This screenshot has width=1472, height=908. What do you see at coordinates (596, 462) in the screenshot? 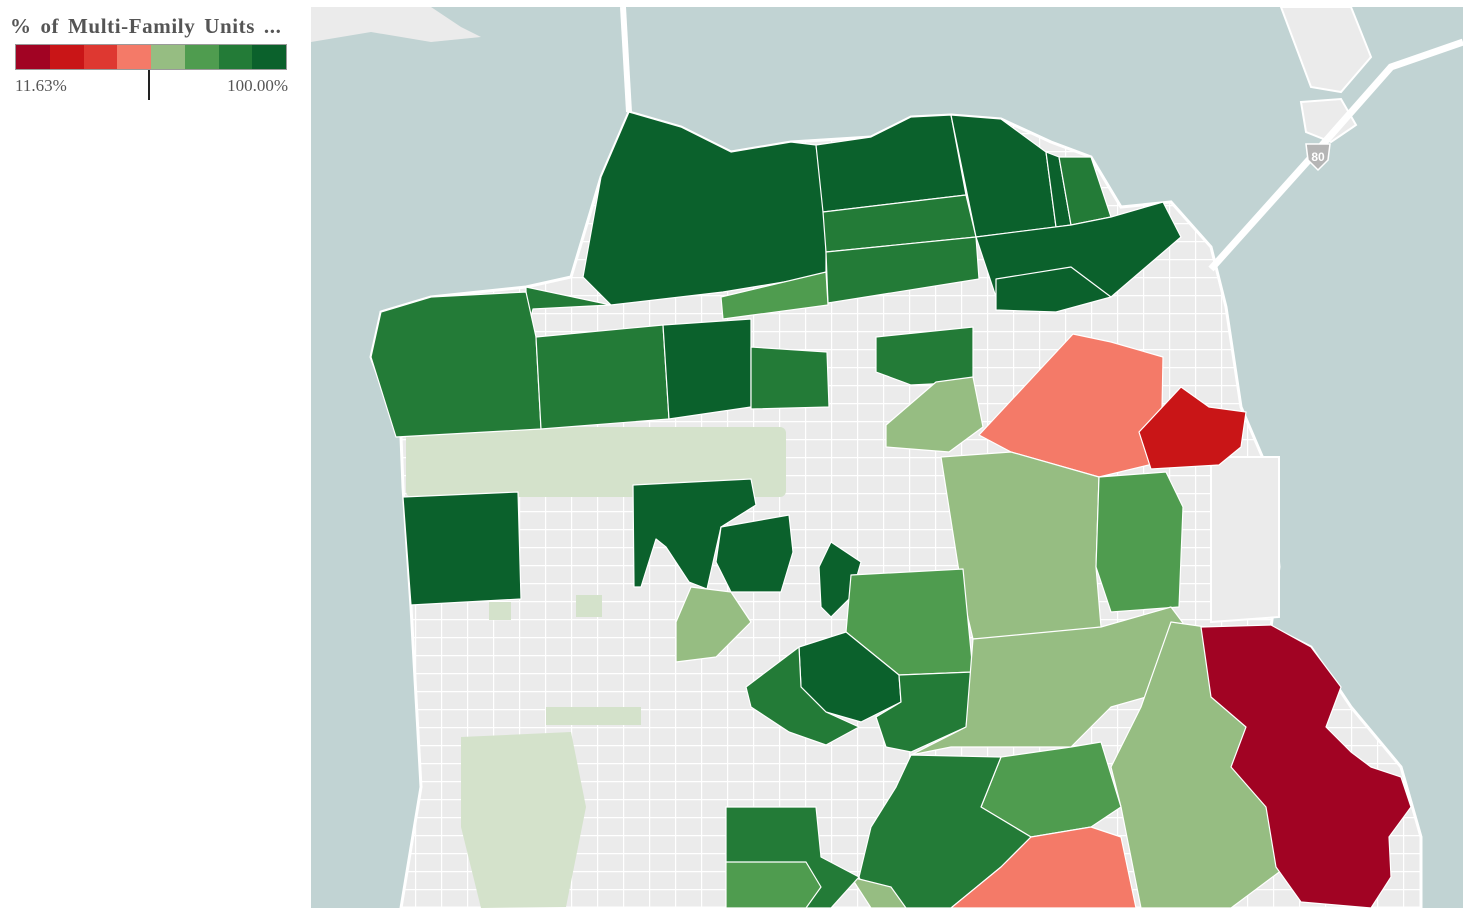
I see `park-golden-gate` at bounding box center [596, 462].